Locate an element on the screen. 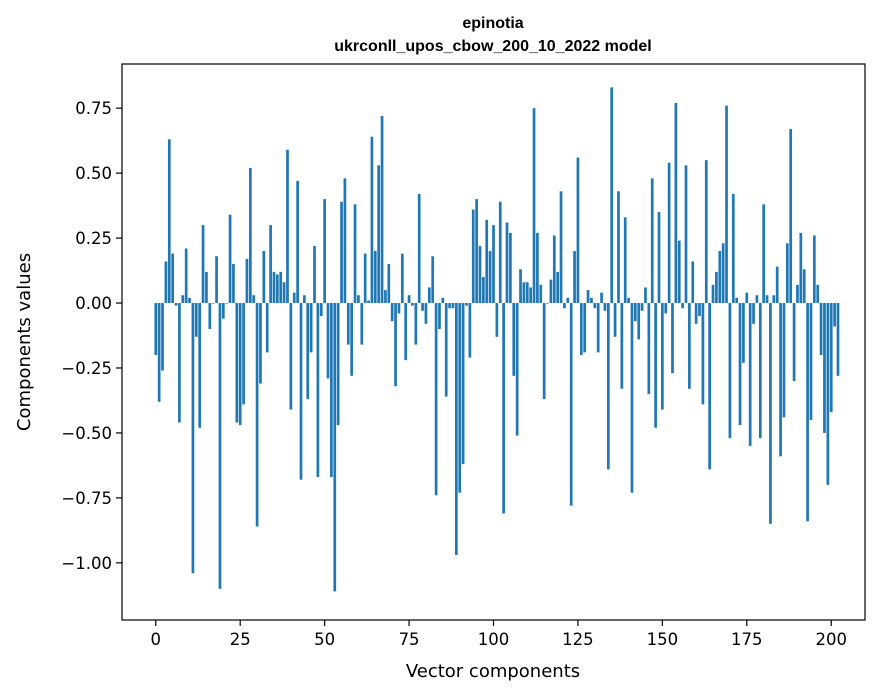 This screenshot has width=880, height=696. y-tick-label: −1.00 is located at coordinates (86, 563).